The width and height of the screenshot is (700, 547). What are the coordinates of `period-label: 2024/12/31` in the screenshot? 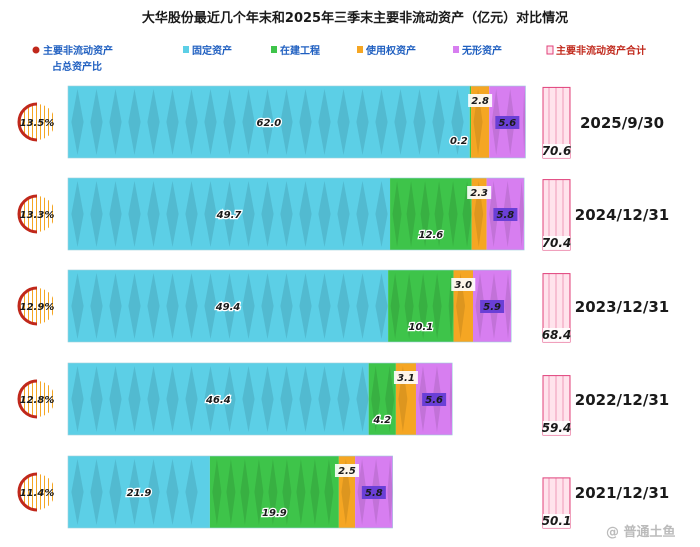 It's located at (622, 215).